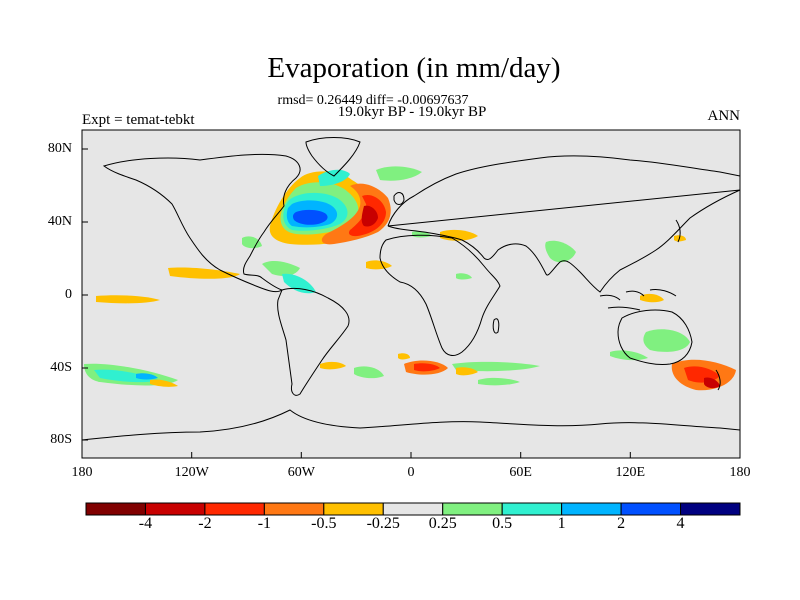 The height and width of the screenshot is (600, 800). I want to click on x-tick-label: 120E, so click(630, 472).